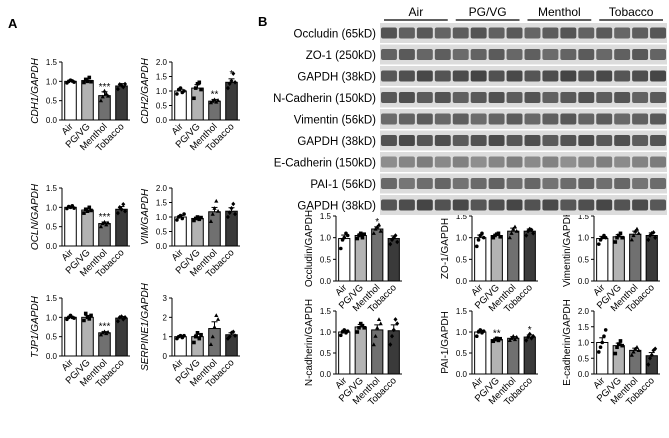  Describe the element at coordinates (480, 33) in the screenshot. I see `blot-row: Occludin (65kD)` at that location.